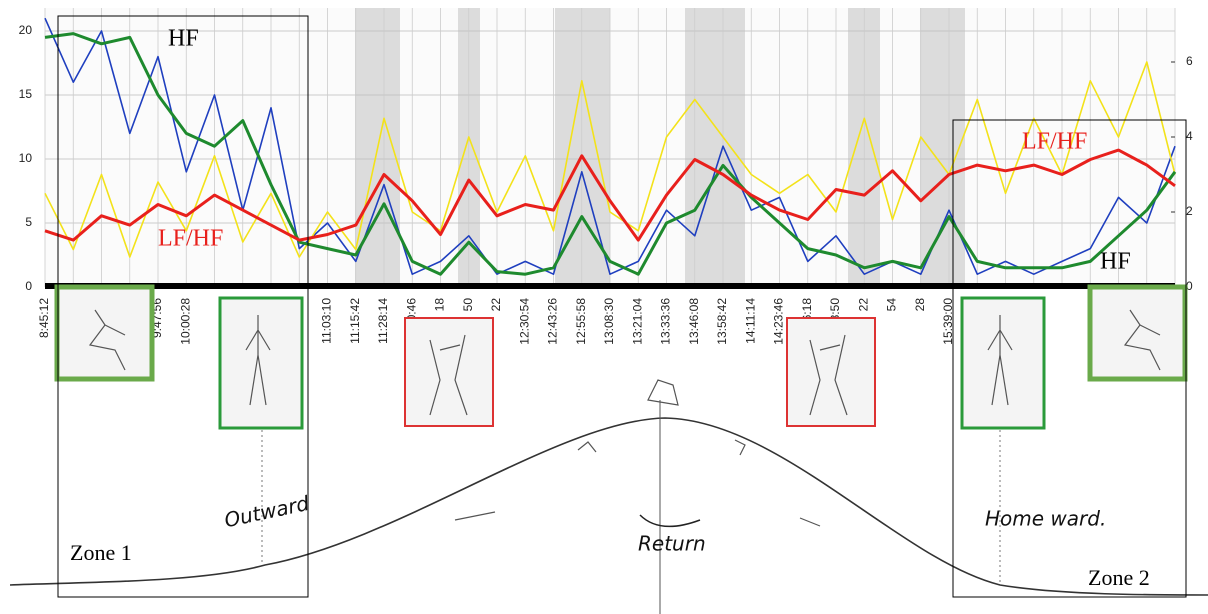 The width and height of the screenshot is (1208, 614). Describe the element at coordinates (355, 321) in the screenshot. I see `x-tick-label: 11:15:42` at that location.